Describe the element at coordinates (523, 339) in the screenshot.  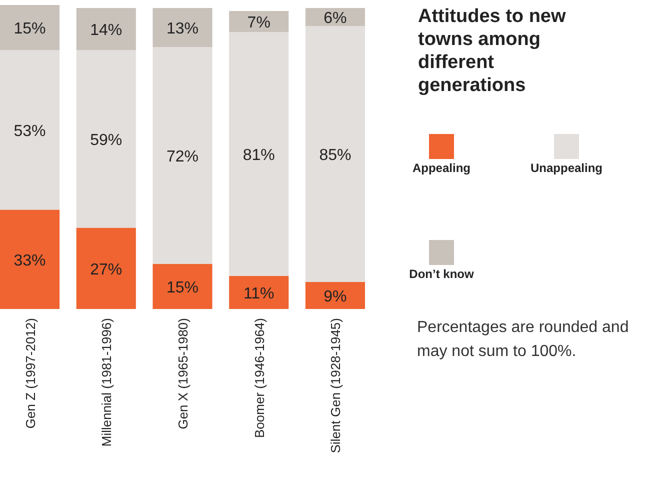
I see `text: Percentages are rounded and may not sum to 100%.` at that location.